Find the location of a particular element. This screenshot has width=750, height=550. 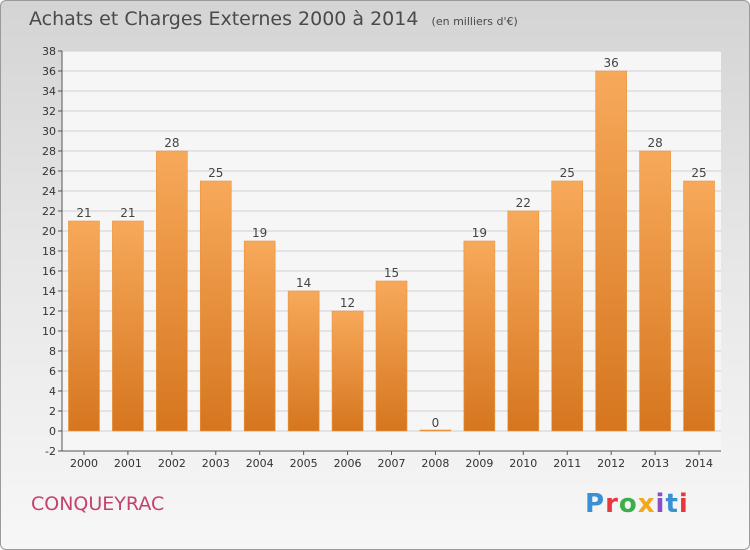

bar-2011 is located at coordinates (567, 306).